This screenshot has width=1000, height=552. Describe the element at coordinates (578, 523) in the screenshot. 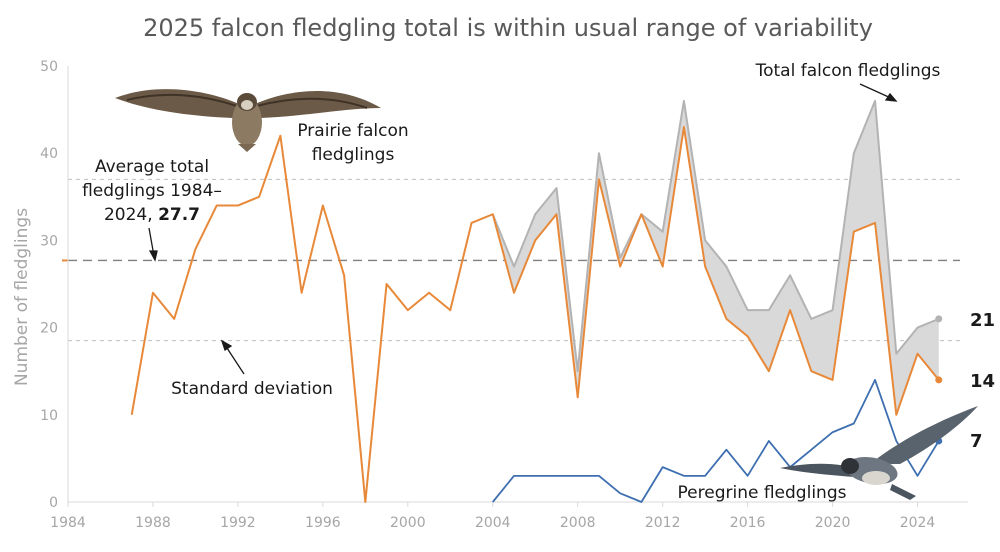

I see `x-tick-label: 2008` at that location.